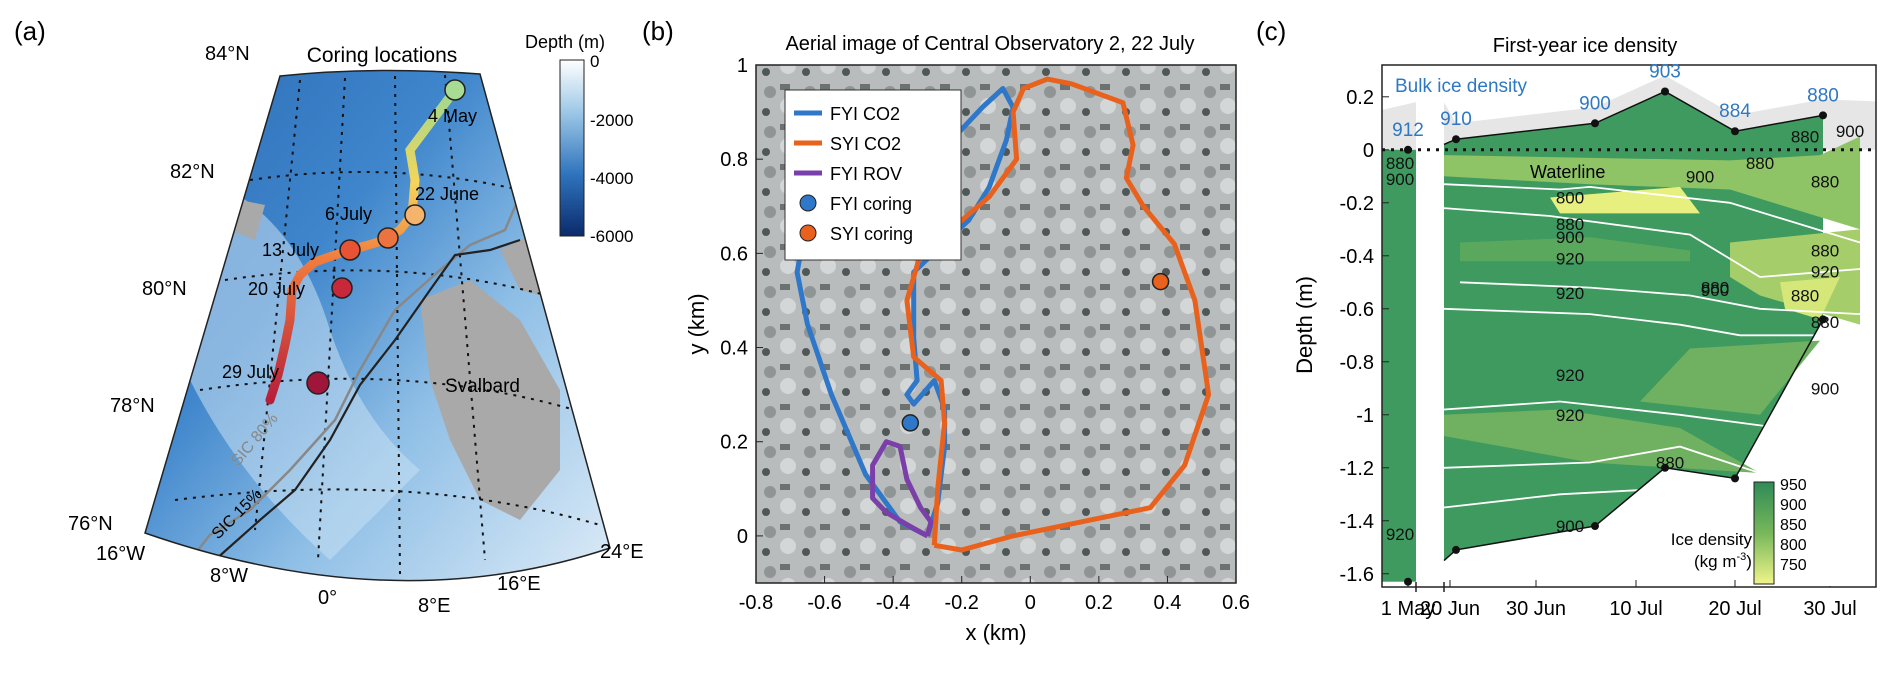 The height and width of the screenshot is (687, 1892). I want to click on depth-tick-0: 0, so click(594, 61).